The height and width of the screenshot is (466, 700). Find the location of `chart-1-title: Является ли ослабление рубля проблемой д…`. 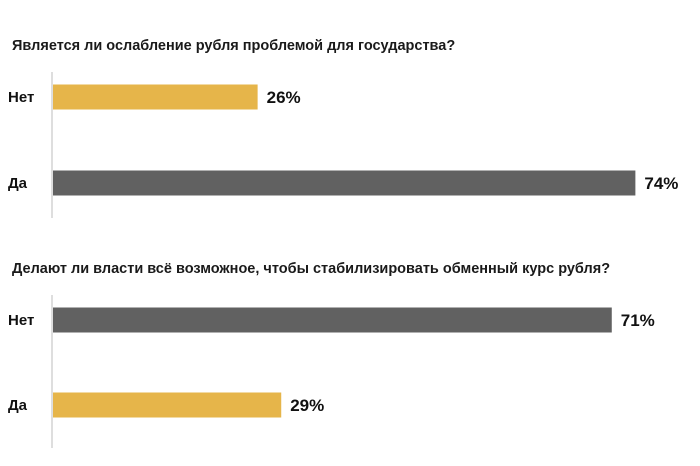

chart-1-title: Является ли ослабление рубля проблемой д… is located at coordinates (233, 46).